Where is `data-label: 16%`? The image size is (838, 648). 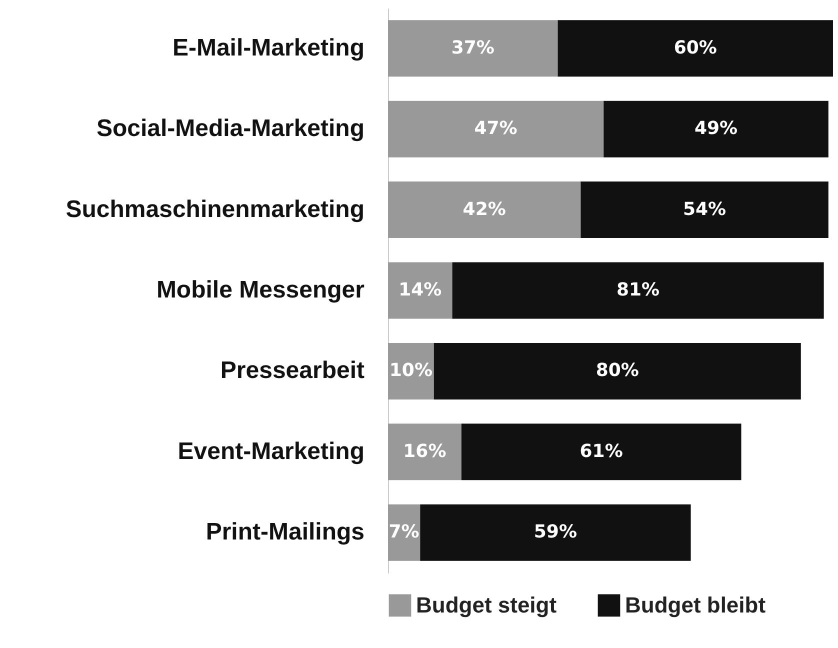 data-label: 16% is located at coordinates (424, 451).